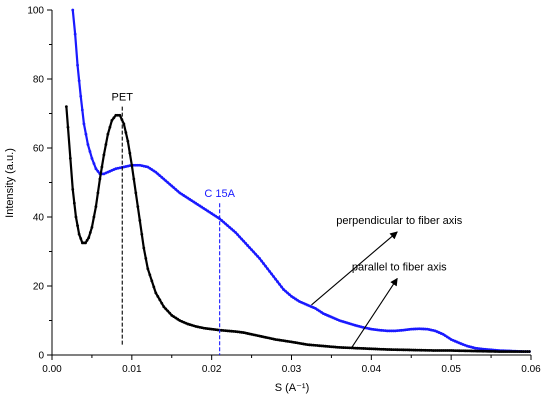 This screenshot has height=401, width=550. I want to click on x-tick-label: 0.06, so click(531, 369).